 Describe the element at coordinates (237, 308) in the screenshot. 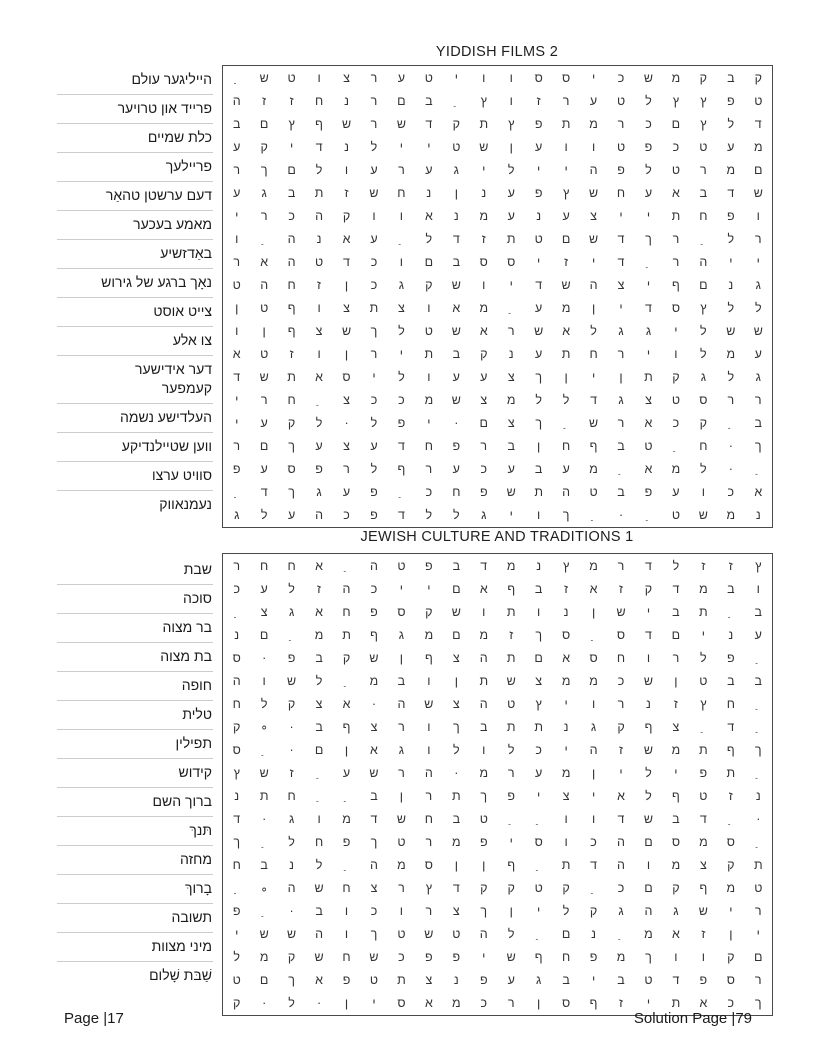

I see `grid-cell: ן` at that location.